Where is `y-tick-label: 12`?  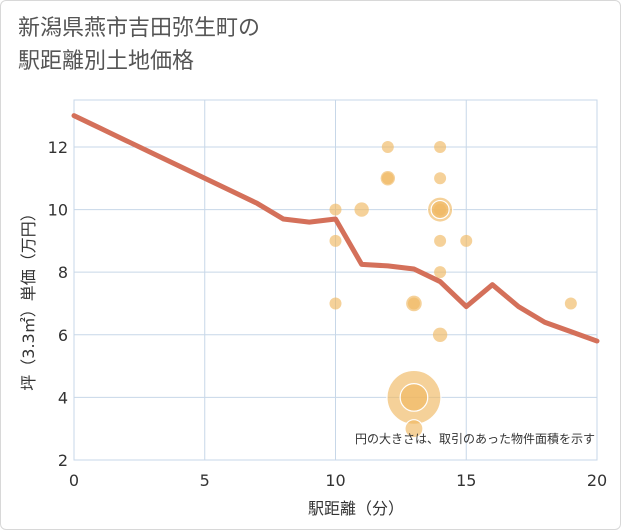
y-tick-label: 12 is located at coordinates (58, 147).